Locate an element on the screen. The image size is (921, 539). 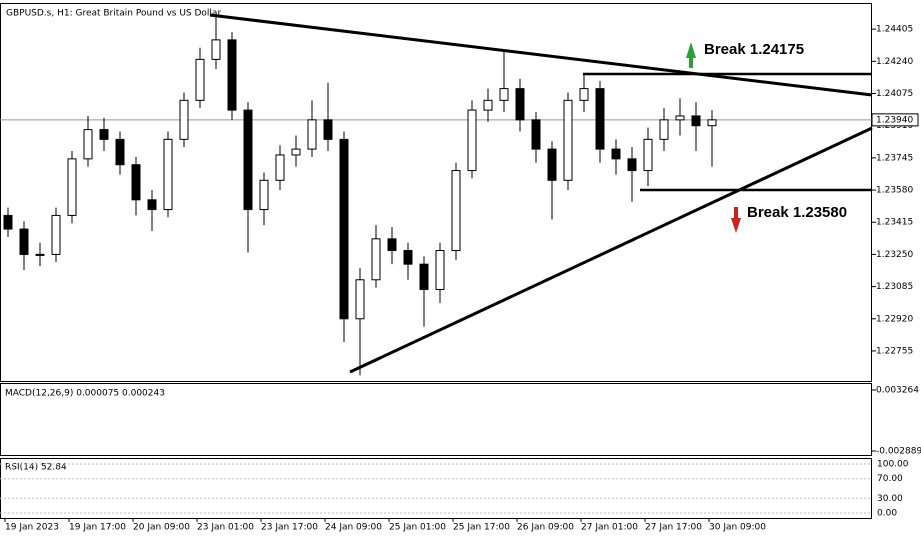
y-tick-label: 1.22920 is located at coordinates (894, 319).